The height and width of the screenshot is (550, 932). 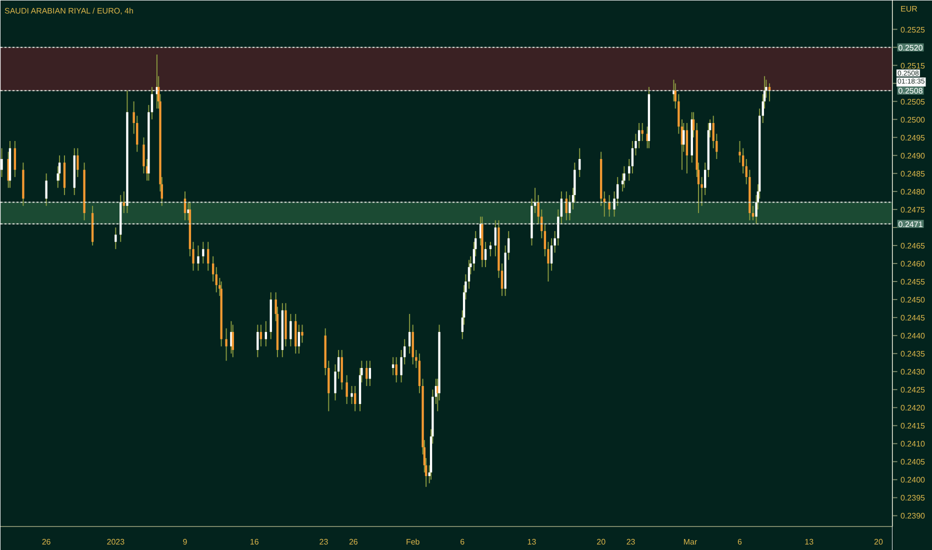 What do you see at coordinates (913, 480) in the screenshot?
I see `y-tick-label: 0.2400` at bounding box center [913, 480].